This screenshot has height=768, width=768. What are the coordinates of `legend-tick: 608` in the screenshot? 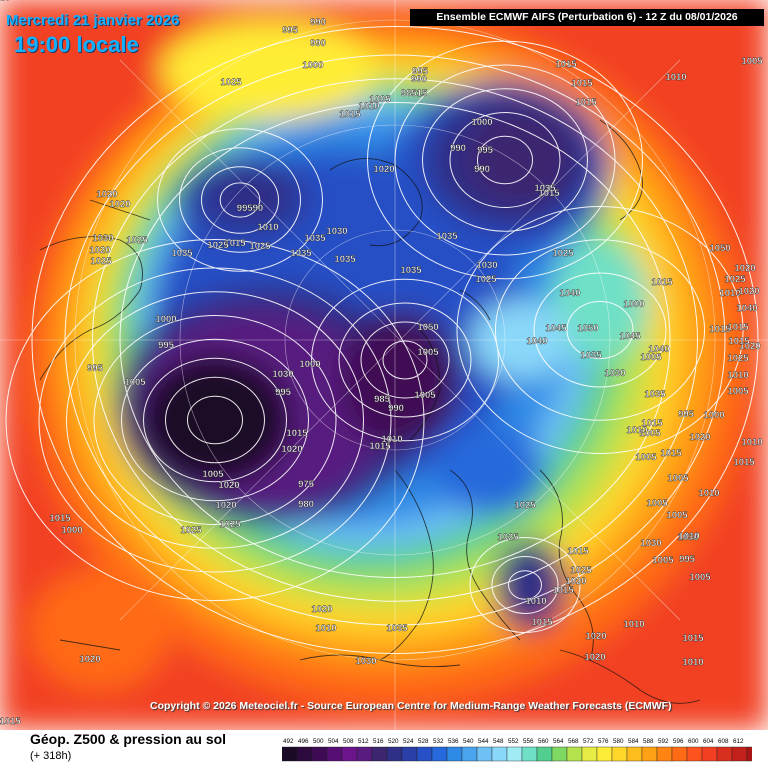 It's located at (723, 741).